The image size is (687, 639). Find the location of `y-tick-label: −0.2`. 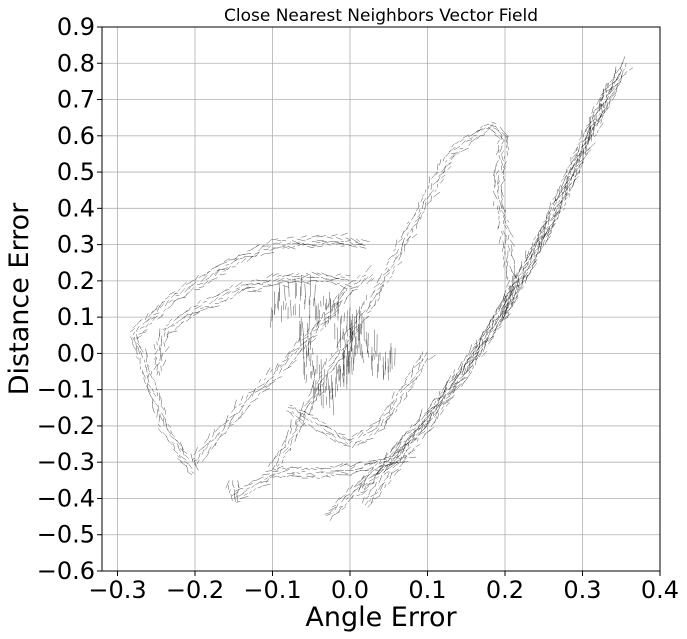

y-tick-label: −0.2 is located at coordinates (66, 426).